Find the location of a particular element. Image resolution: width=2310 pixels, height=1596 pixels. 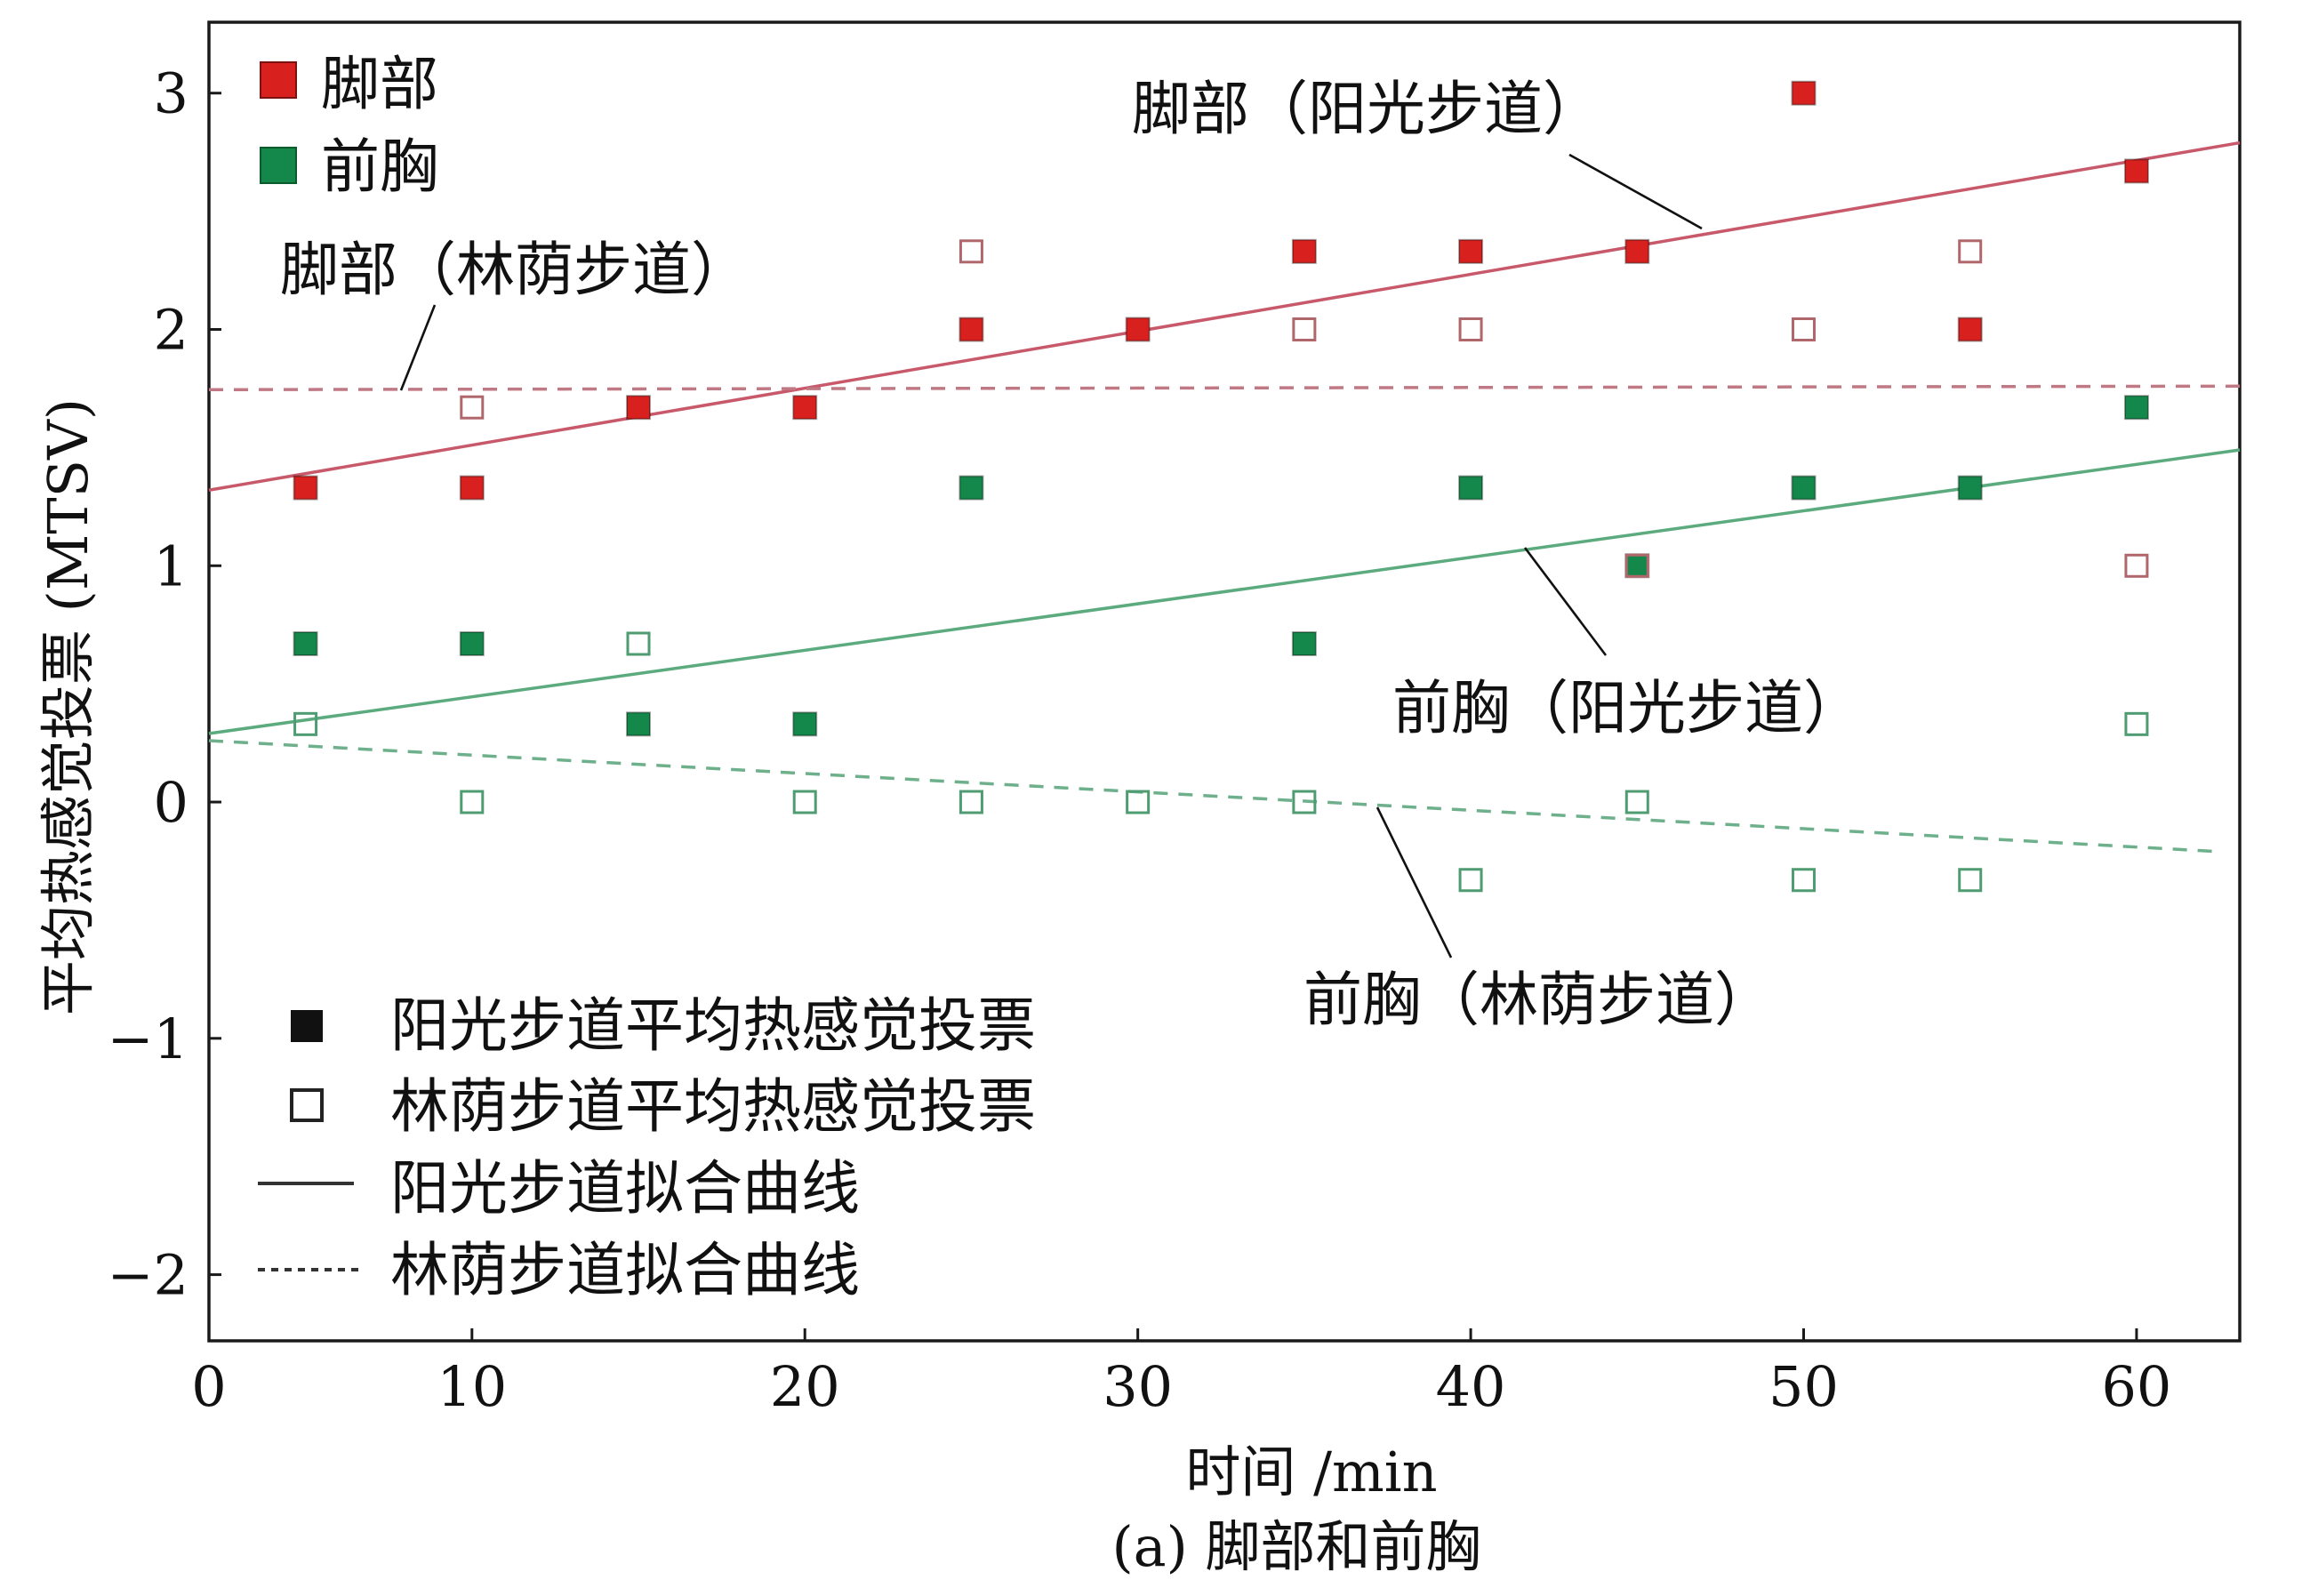

annotation-chest-sunny: 前胸（阳光步道） is located at coordinates (1627, 708).